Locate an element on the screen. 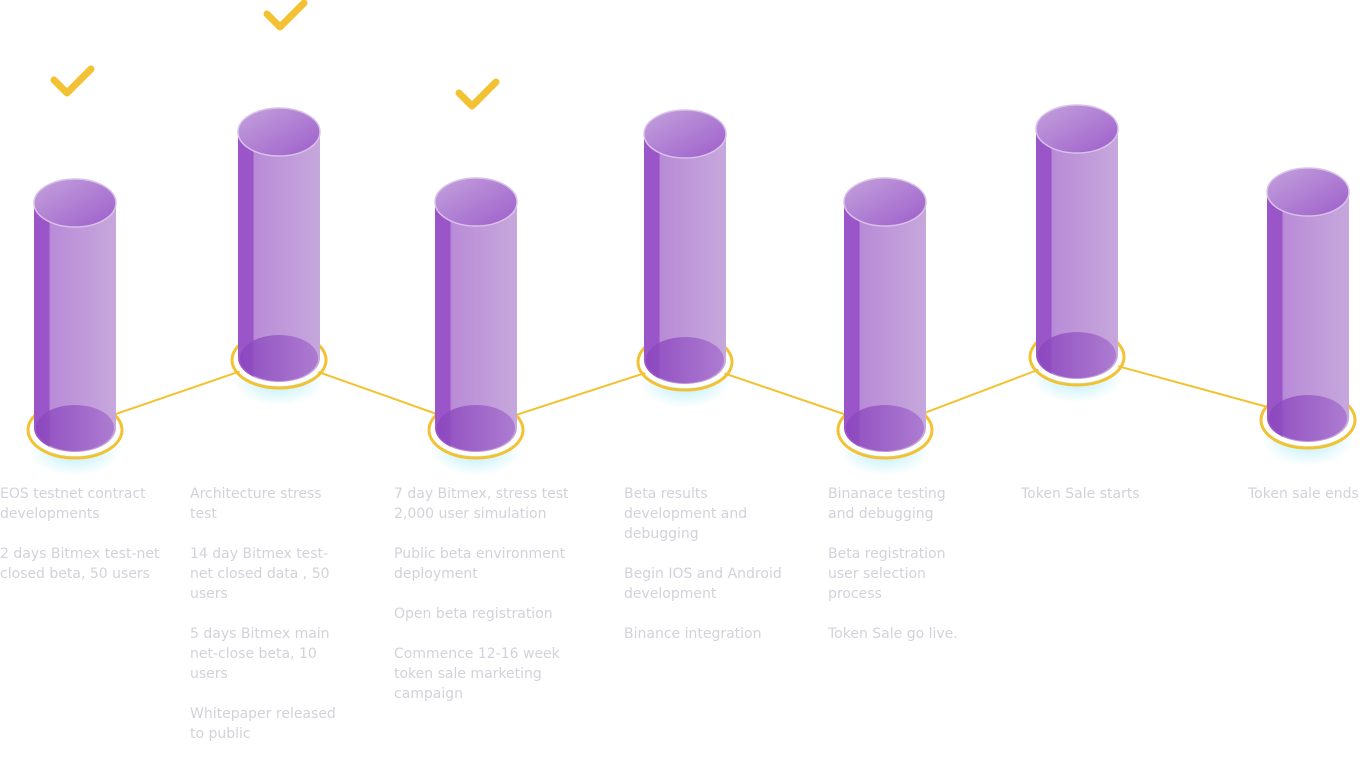 The image size is (1360, 764). milestone-2-cylinder is located at coordinates (279, 256).